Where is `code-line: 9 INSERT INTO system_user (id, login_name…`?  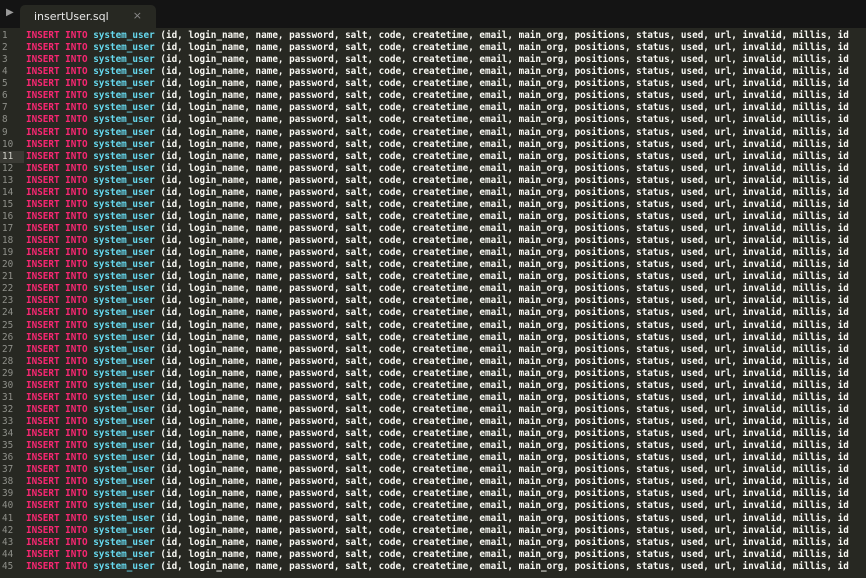 code-line: 9 INSERT INTO system_user (id, login_name… is located at coordinates (433, 133).